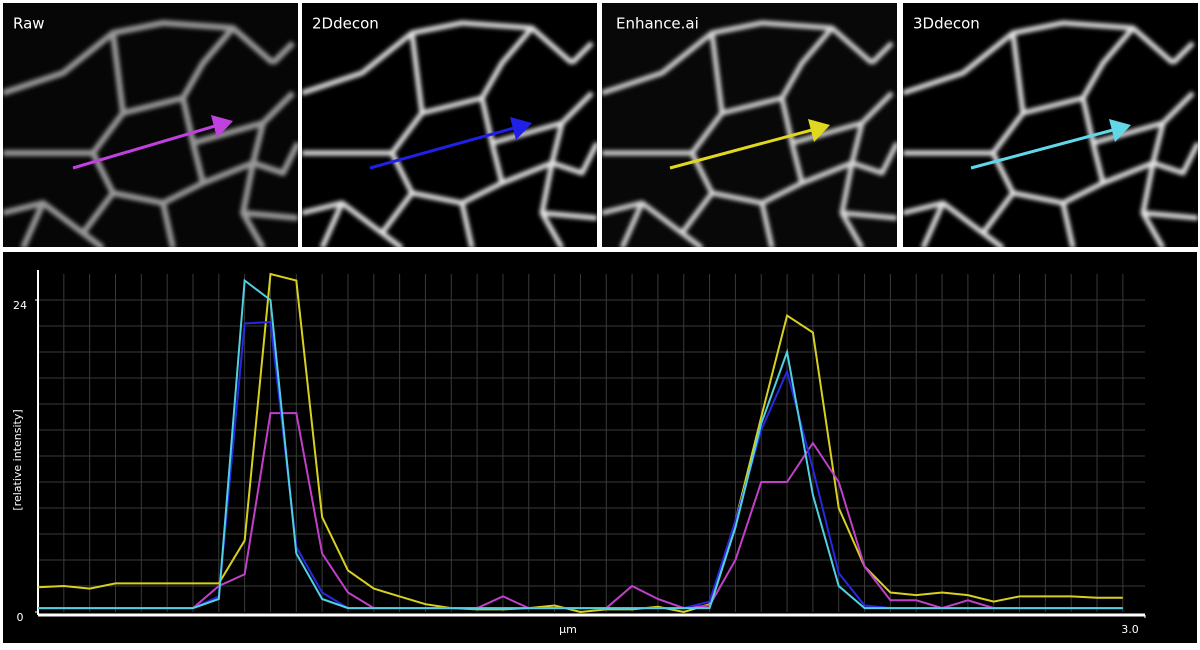 The image size is (1200, 650). Describe the element at coordinates (568, 629) in the screenshot. I see `x-axis-label: µm` at that location.